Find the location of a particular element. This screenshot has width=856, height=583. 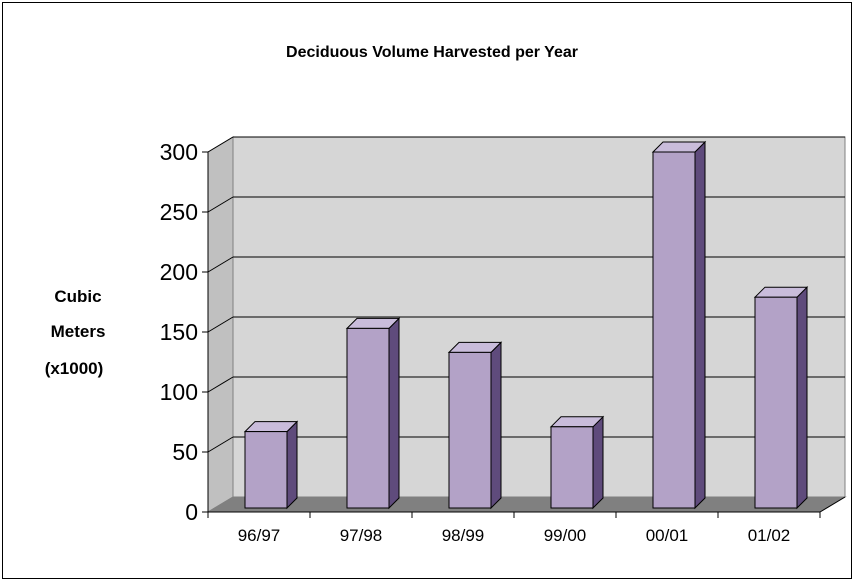

x-tick-label: 96/97 is located at coordinates (259, 535).